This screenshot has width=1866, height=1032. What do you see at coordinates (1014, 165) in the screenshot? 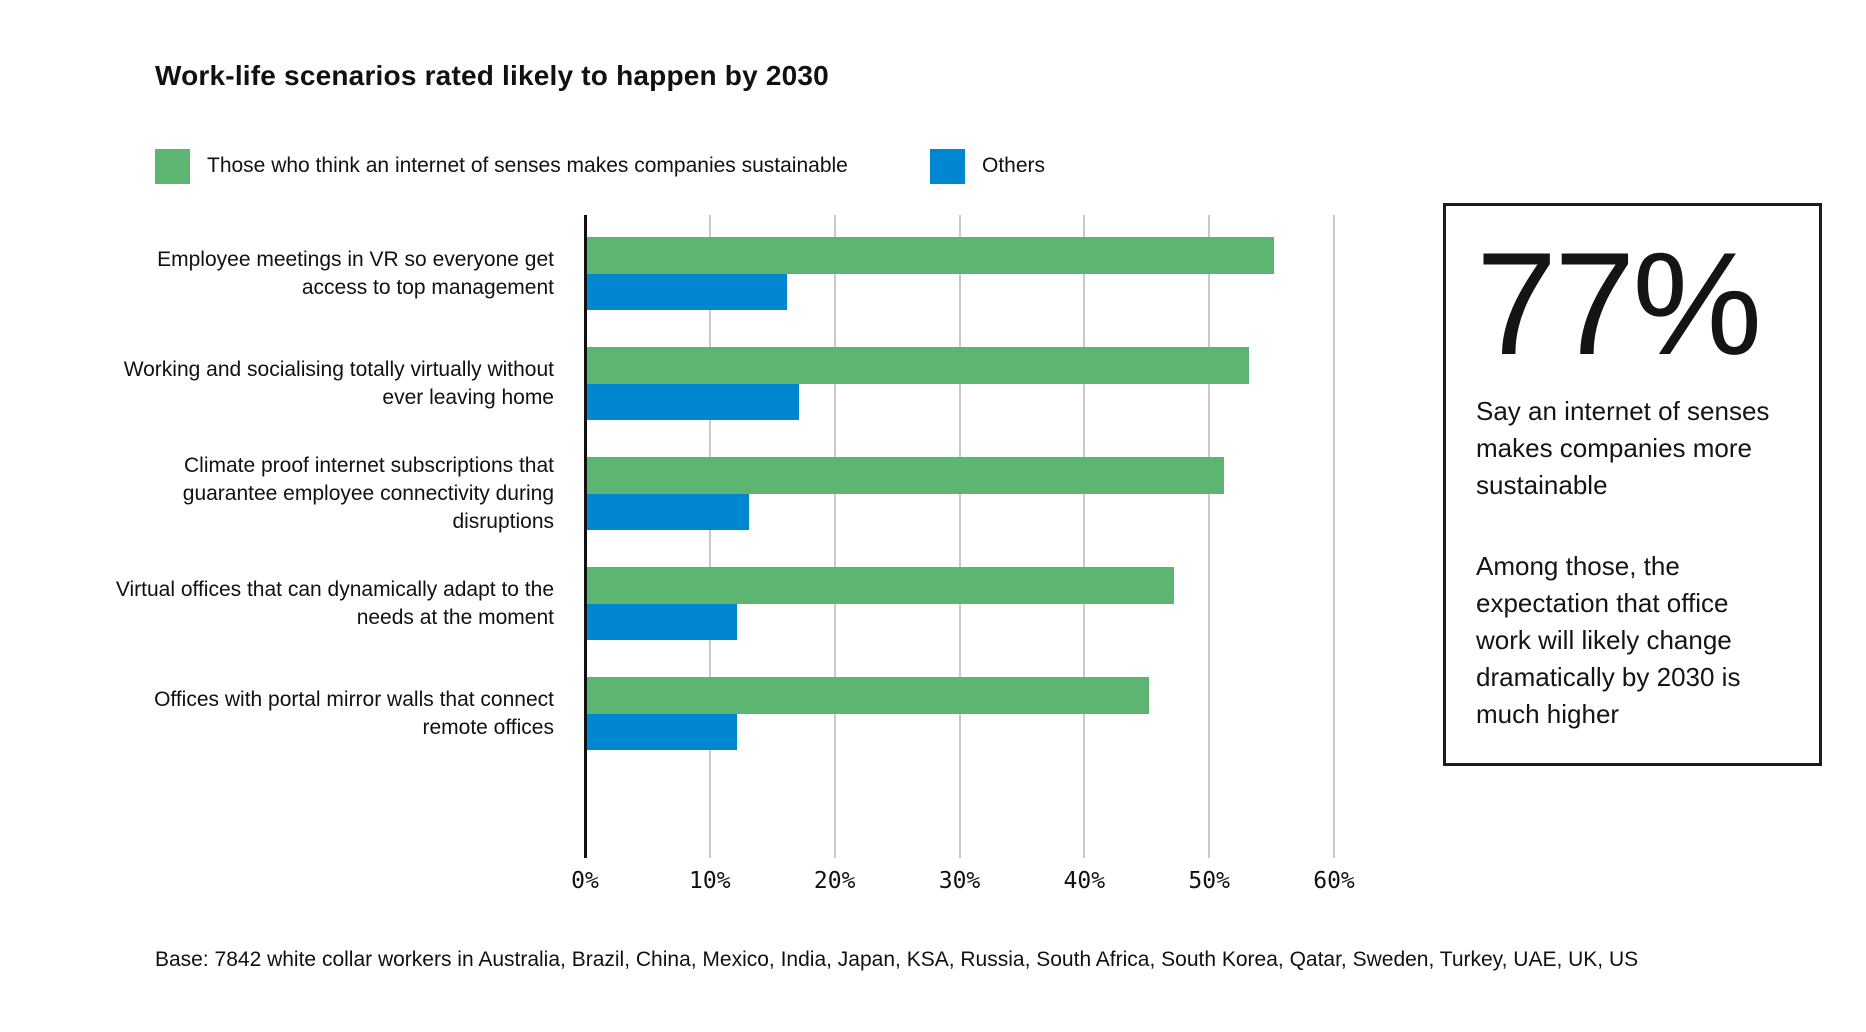
I see `legend-label-others: Others` at bounding box center [1014, 165].